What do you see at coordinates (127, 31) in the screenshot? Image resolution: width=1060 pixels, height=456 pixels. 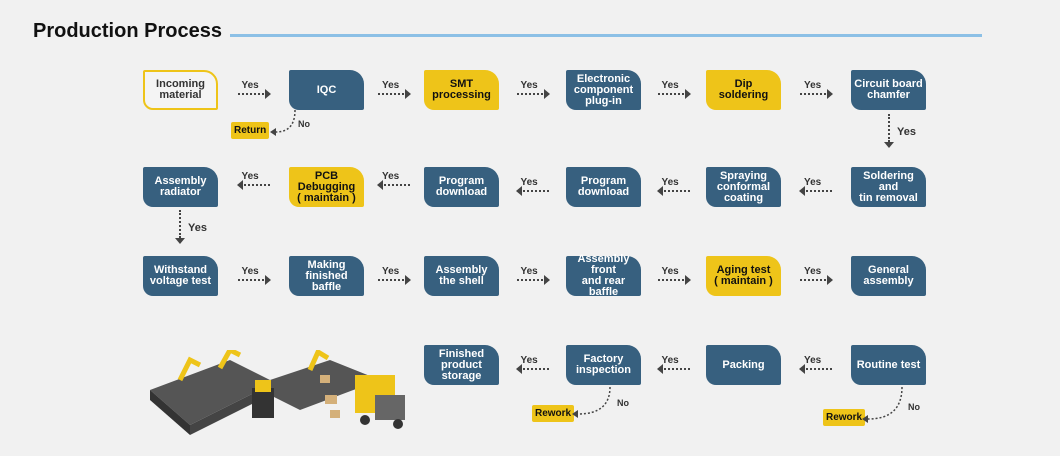 I see `page-title: Production Process` at bounding box center [127, 31].